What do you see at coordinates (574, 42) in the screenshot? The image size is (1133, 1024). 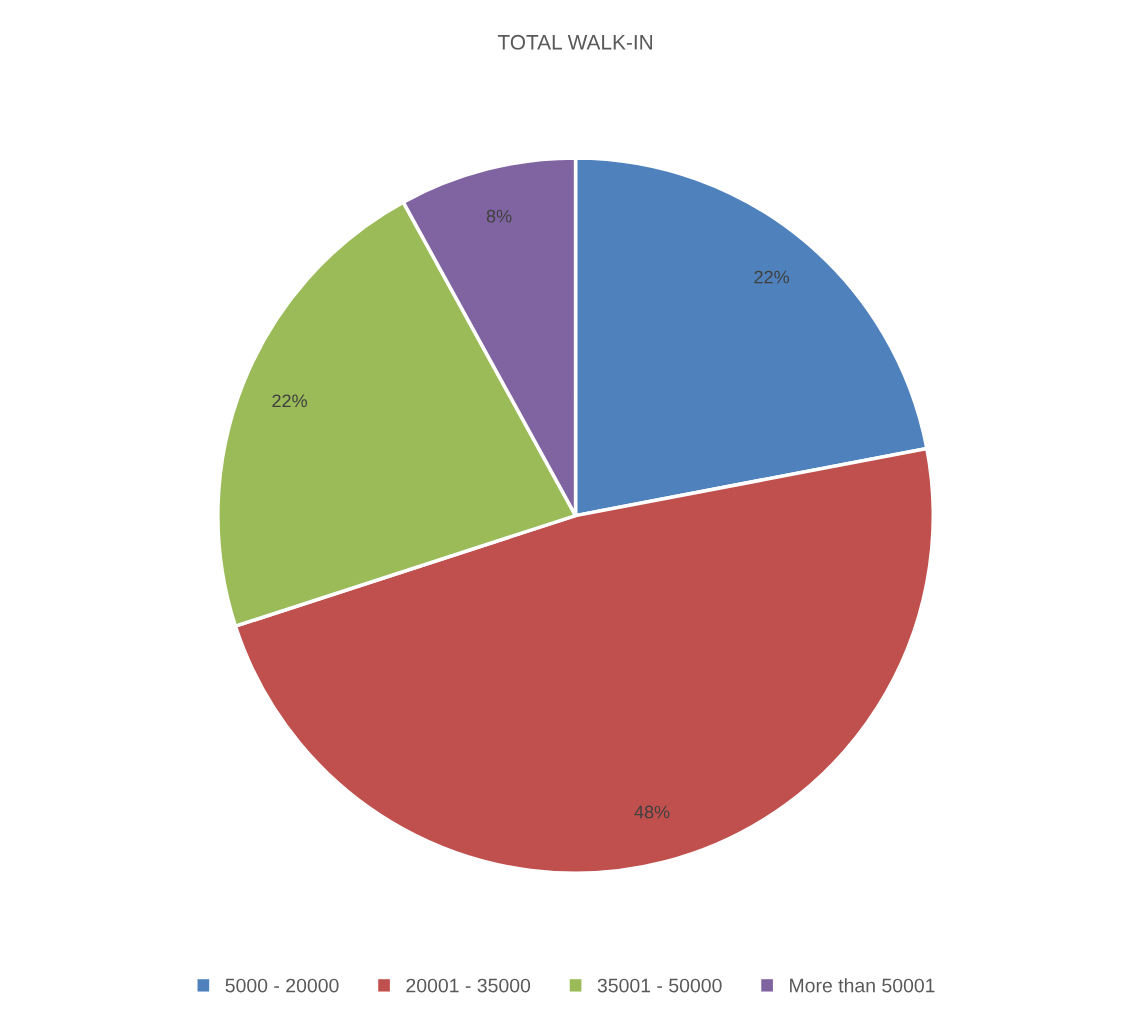 I see `chart-title: TOTAL WALK-IN` at bounding box center [574, 42].